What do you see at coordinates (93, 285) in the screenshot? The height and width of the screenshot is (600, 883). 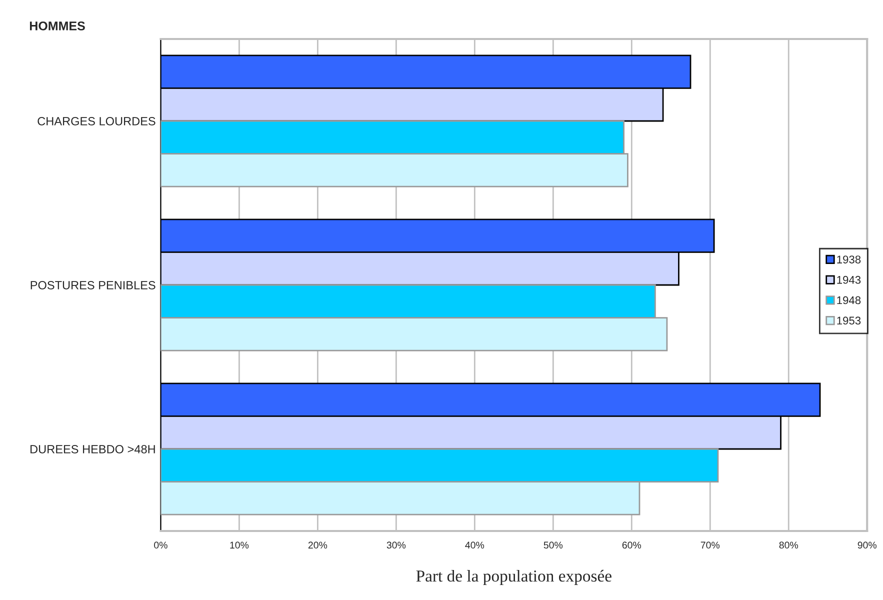 I see `y-tick-label: POSTURES PENIBLES` at bounding box center [93, 285].